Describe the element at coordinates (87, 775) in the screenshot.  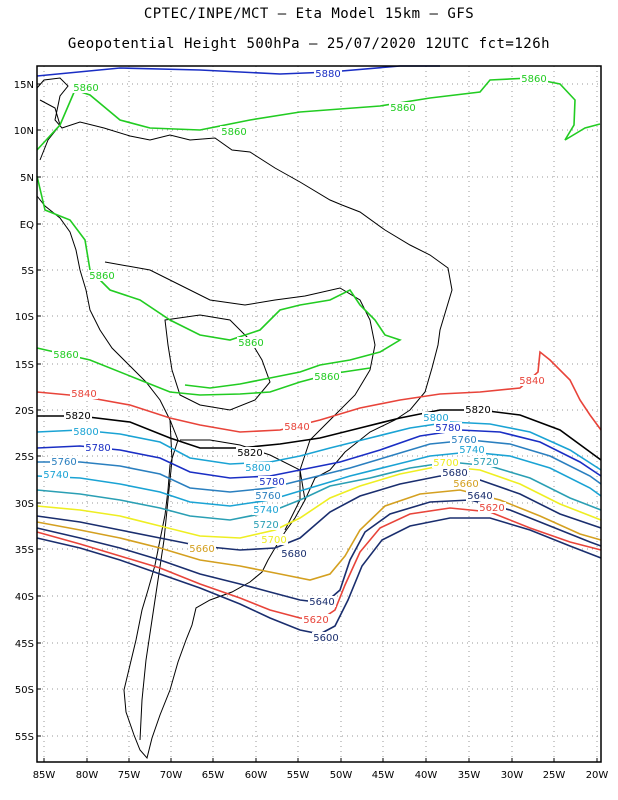
I see `lon-tick-label: 80W` at that location.